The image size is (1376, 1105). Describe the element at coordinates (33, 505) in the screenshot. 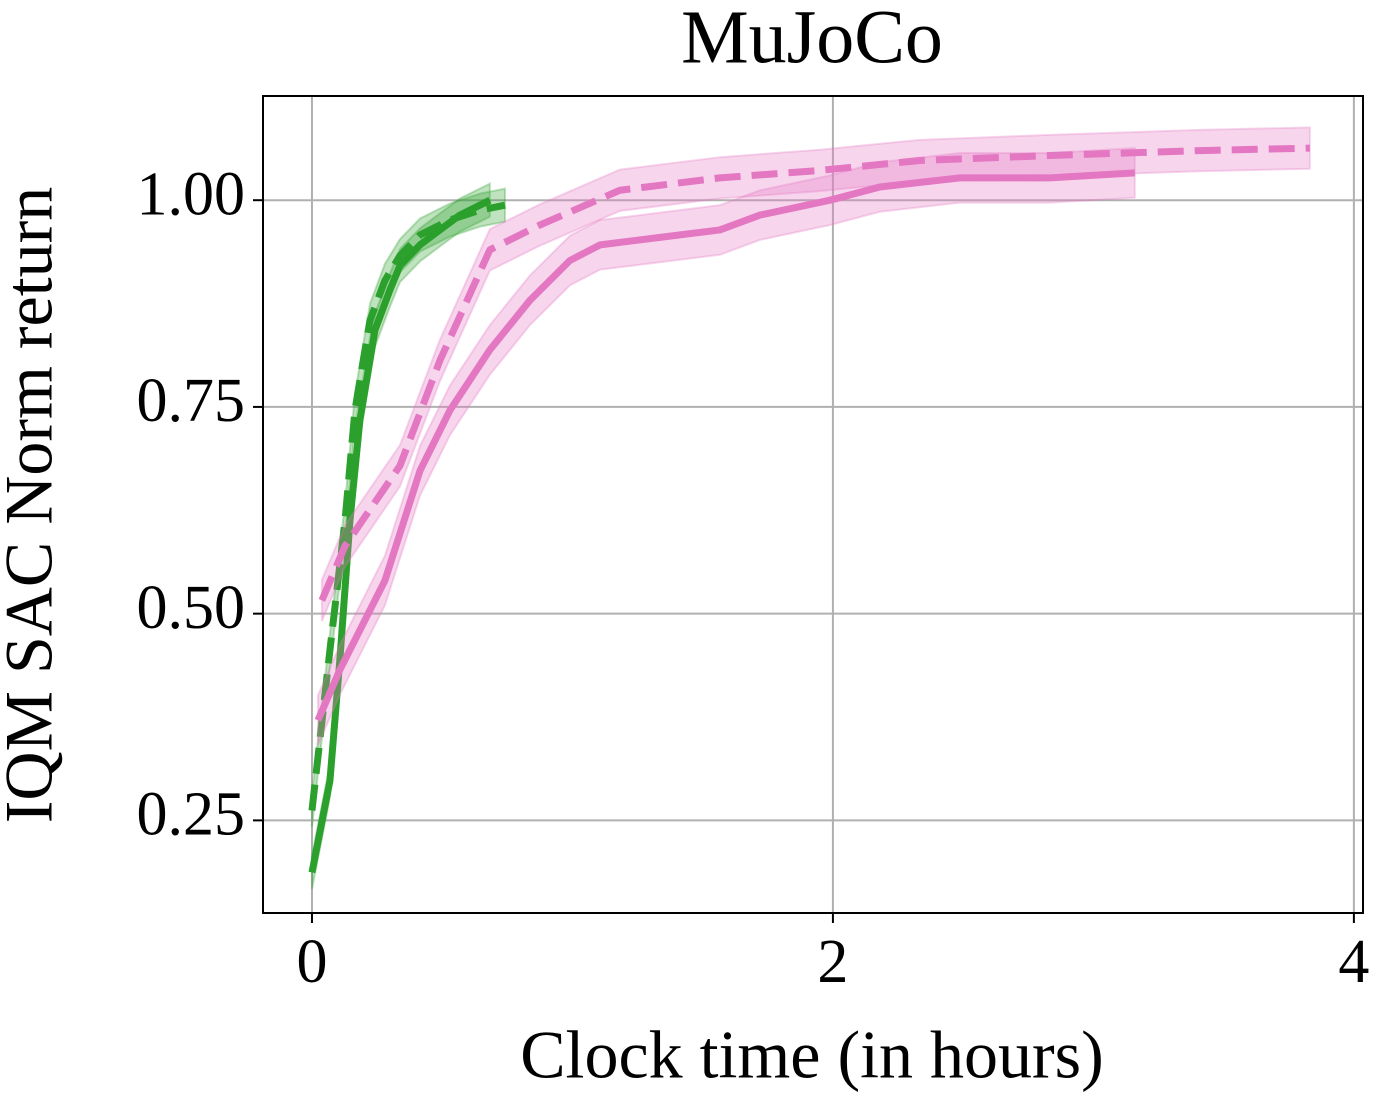

I see `y-axis-label: IQM SAC Norm return` at that location.